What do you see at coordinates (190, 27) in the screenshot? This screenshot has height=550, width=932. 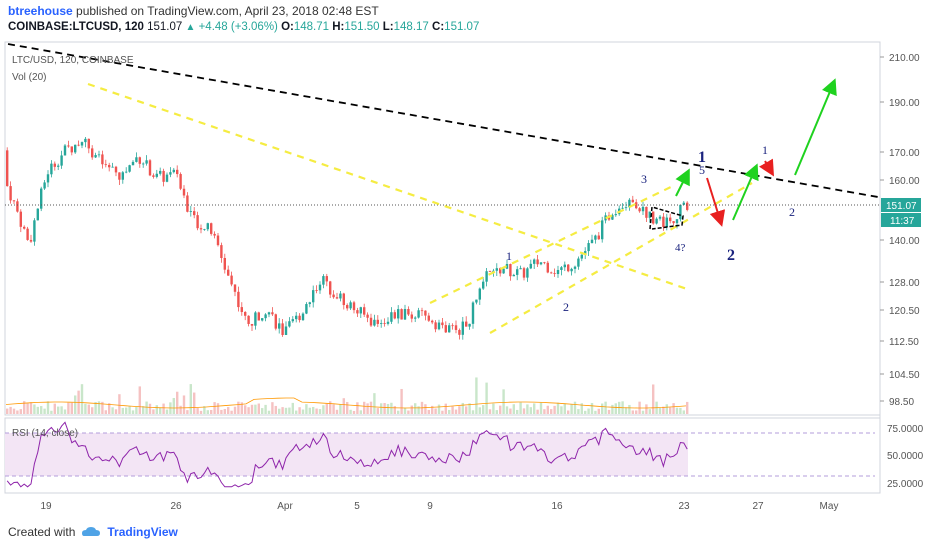 I see `up-triangle-icon: ▲` at bounding box center [190, 27].